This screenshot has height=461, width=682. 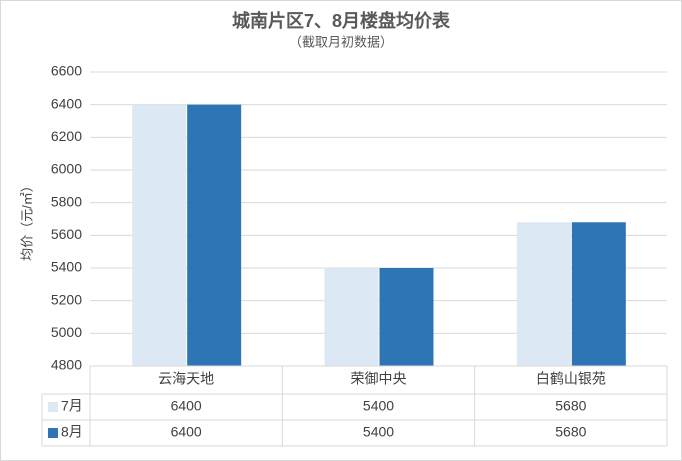 What do you see at coordinates (72, 432) in the screenshot?
I see `legend-label: 8月` at bounding box center [72, 432].